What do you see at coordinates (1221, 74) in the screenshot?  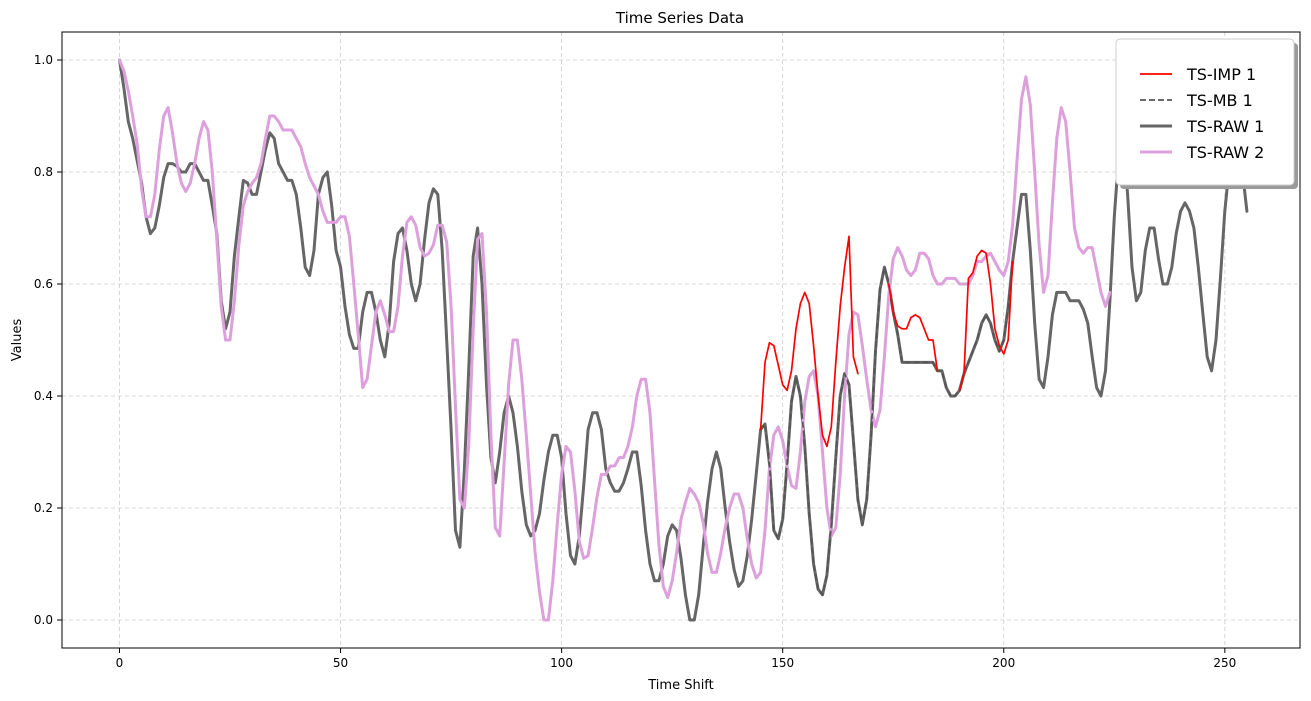 I see `legend-label-ts-imp-1: TS-IMP 1` at bounding box center [1221, 74].